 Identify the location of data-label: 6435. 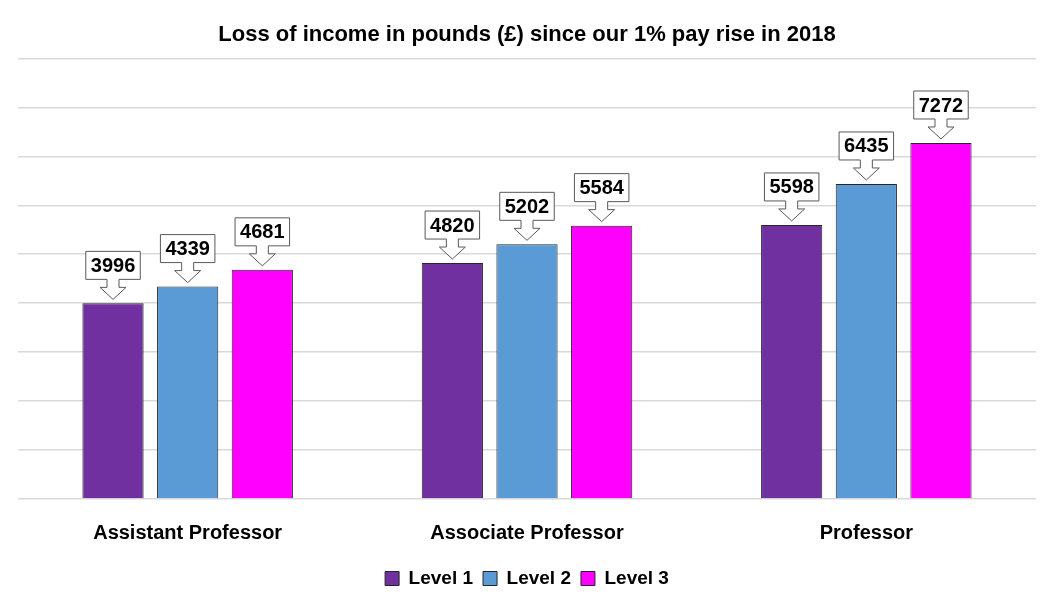
(866, 145).